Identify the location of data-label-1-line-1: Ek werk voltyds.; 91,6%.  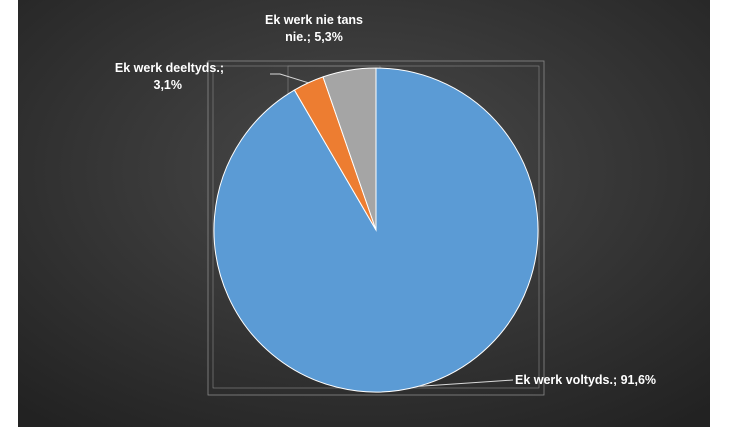
(585, 380).